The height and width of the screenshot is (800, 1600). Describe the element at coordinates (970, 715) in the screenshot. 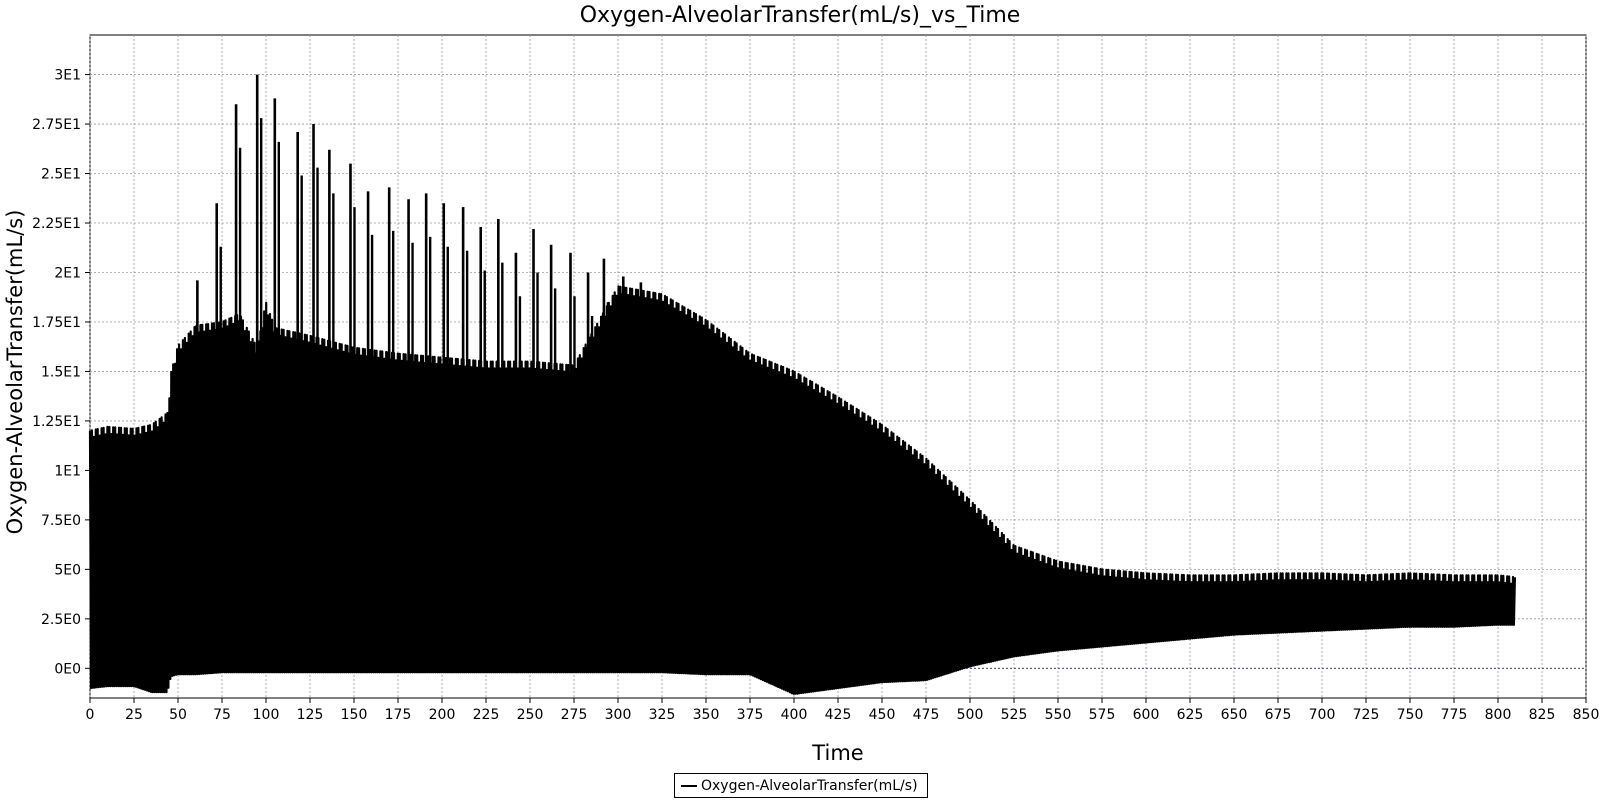

I see `x-tick-label: 500` at that location.